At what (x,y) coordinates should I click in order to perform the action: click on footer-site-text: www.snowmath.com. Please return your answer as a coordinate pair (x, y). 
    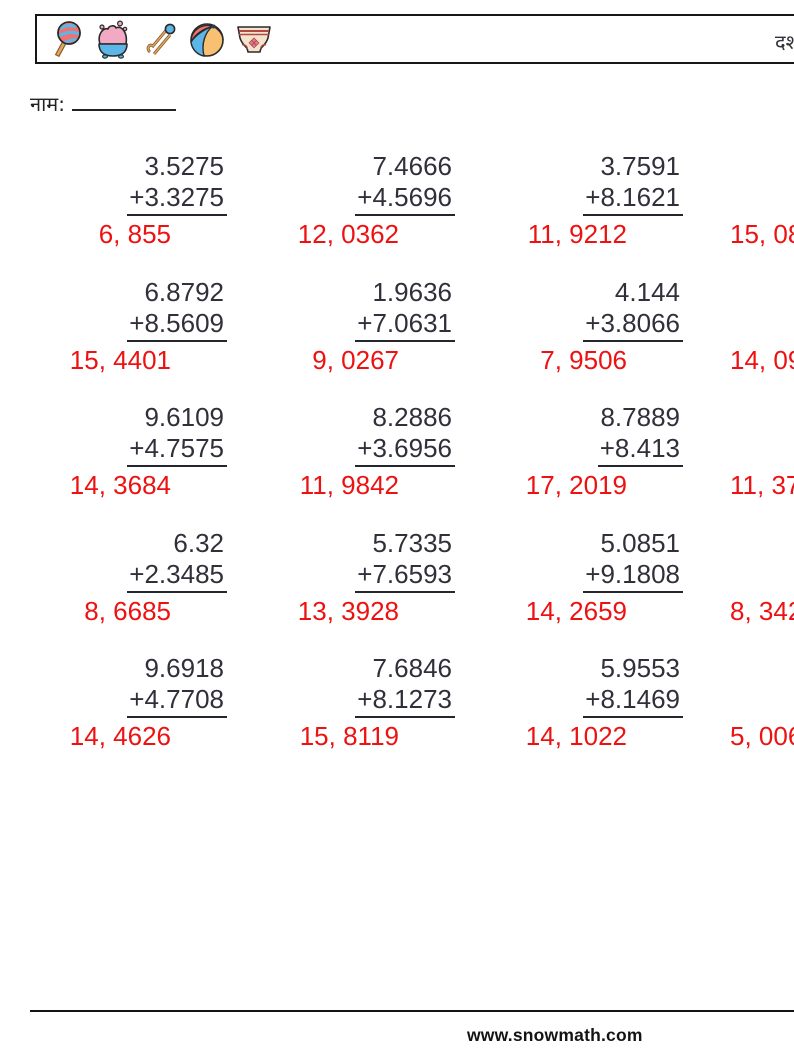
    Looking at the image, I should click on (555, 1035).